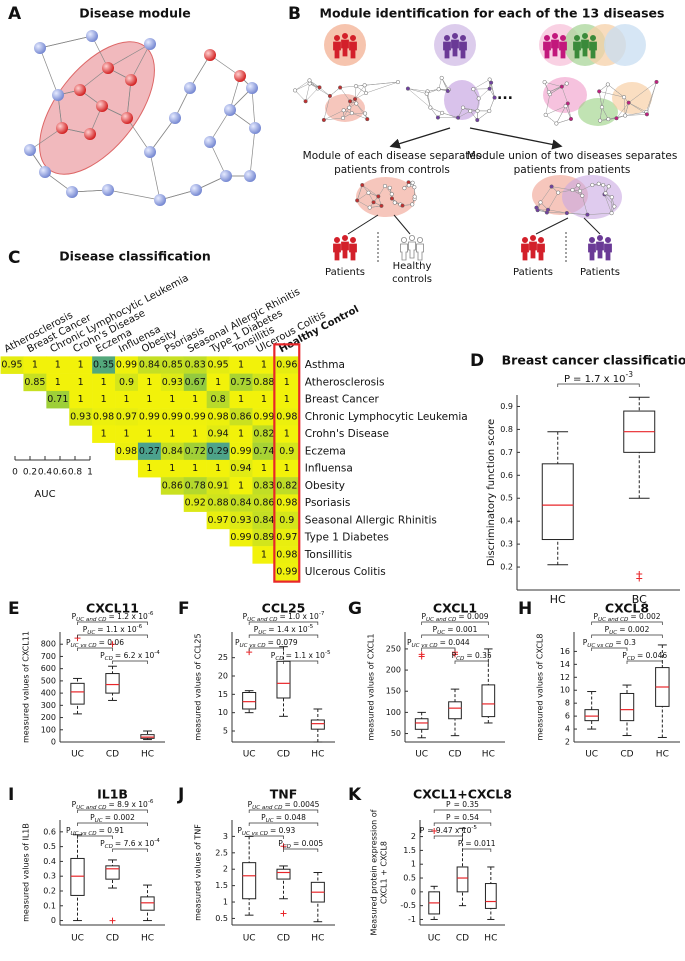 The image size is (685, 961). Describe the element at coordinates (283, 642) in the screenshot. I see `p-text: = 0.079` at that location.